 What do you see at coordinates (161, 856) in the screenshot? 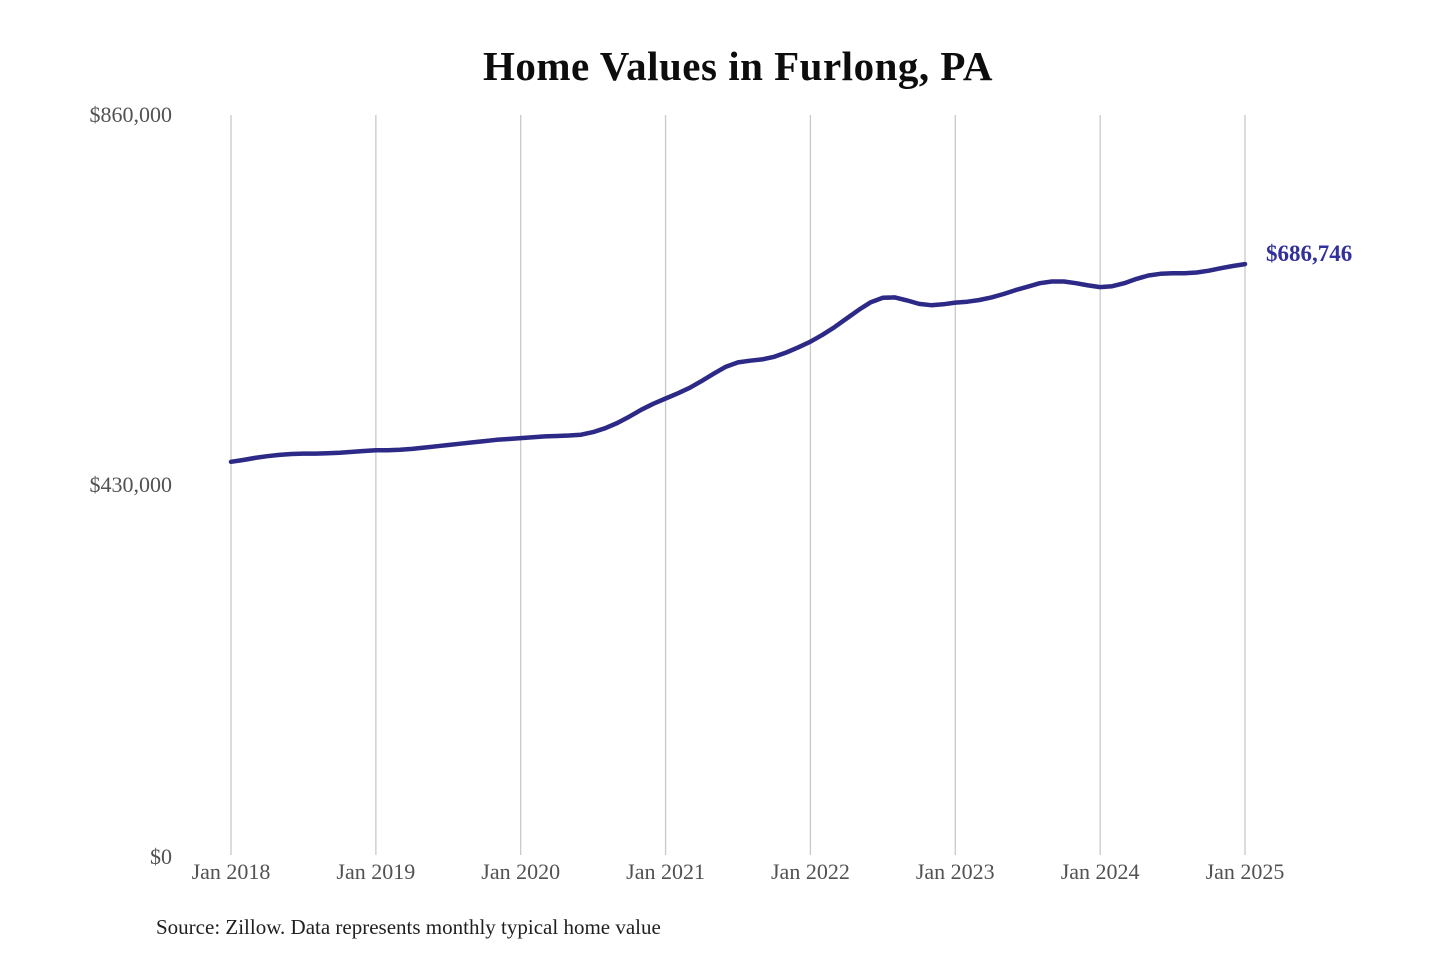
I see `y-tick-label-0: $0` at bounding box center [161, 856].